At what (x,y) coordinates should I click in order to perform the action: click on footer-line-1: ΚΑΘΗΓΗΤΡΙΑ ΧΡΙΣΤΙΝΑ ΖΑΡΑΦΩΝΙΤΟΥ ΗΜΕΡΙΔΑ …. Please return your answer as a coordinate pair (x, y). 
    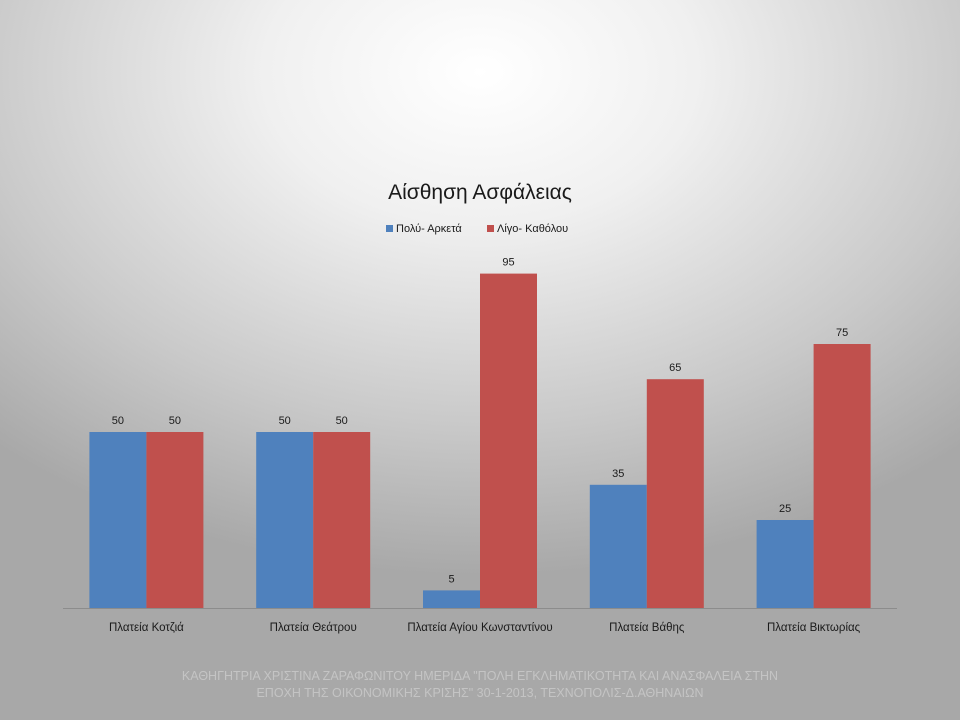
    Looking at the image, I should click on (480, 676).